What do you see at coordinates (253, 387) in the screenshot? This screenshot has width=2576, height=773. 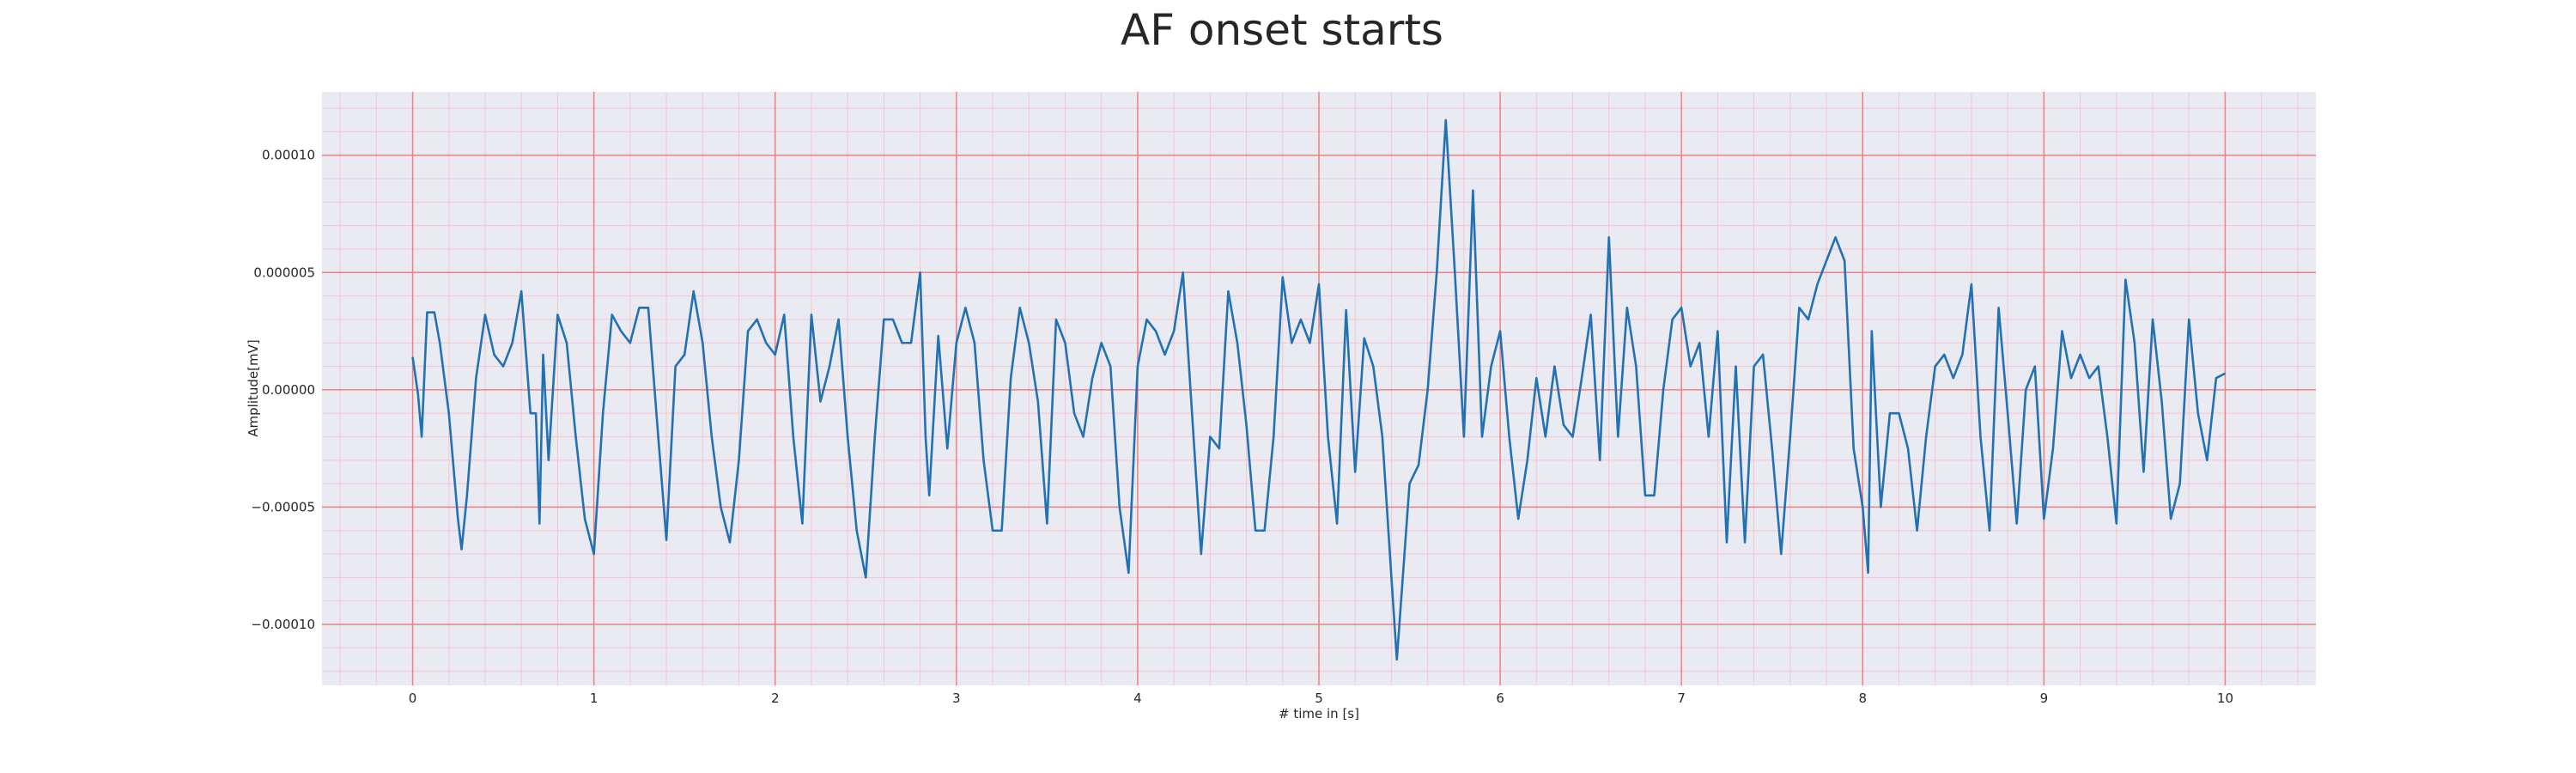 I see `y-axis-label: Amplitude[mV]` at bounding box center [253, 387].